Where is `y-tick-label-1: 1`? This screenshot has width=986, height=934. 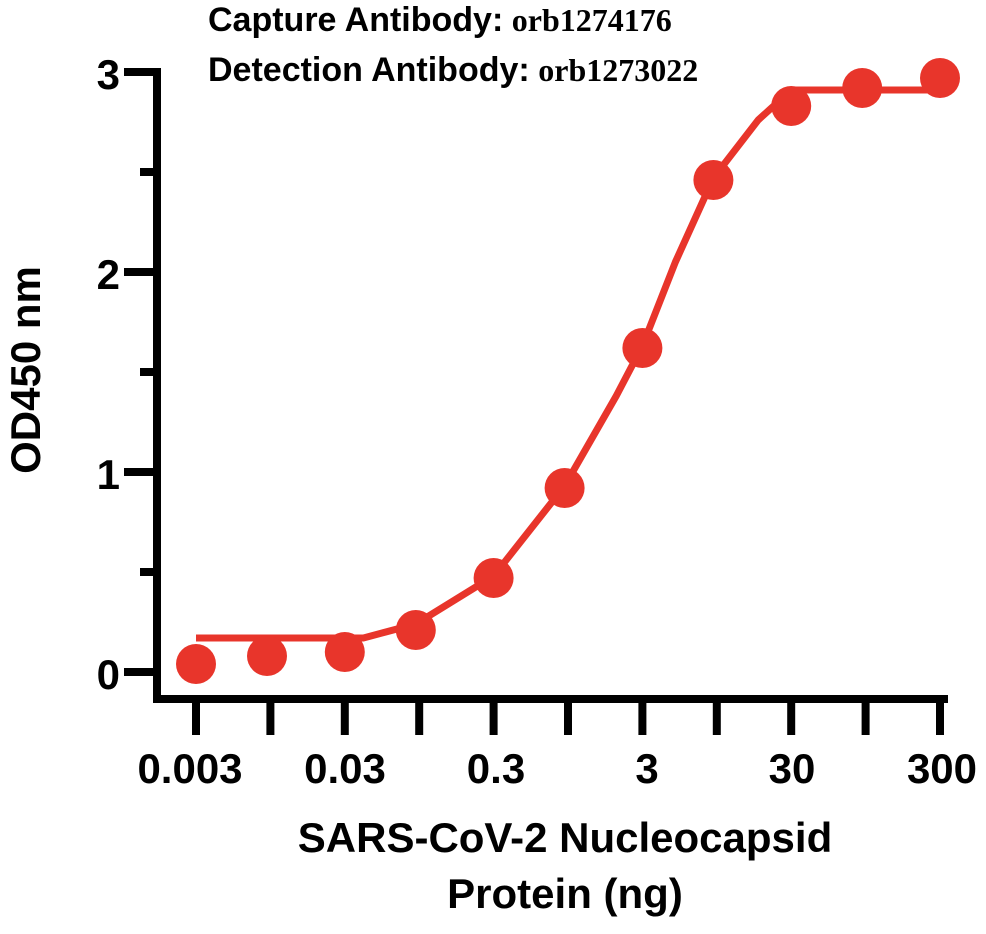 y-tick-label-1: 1 is located at coordinates (108, 474).